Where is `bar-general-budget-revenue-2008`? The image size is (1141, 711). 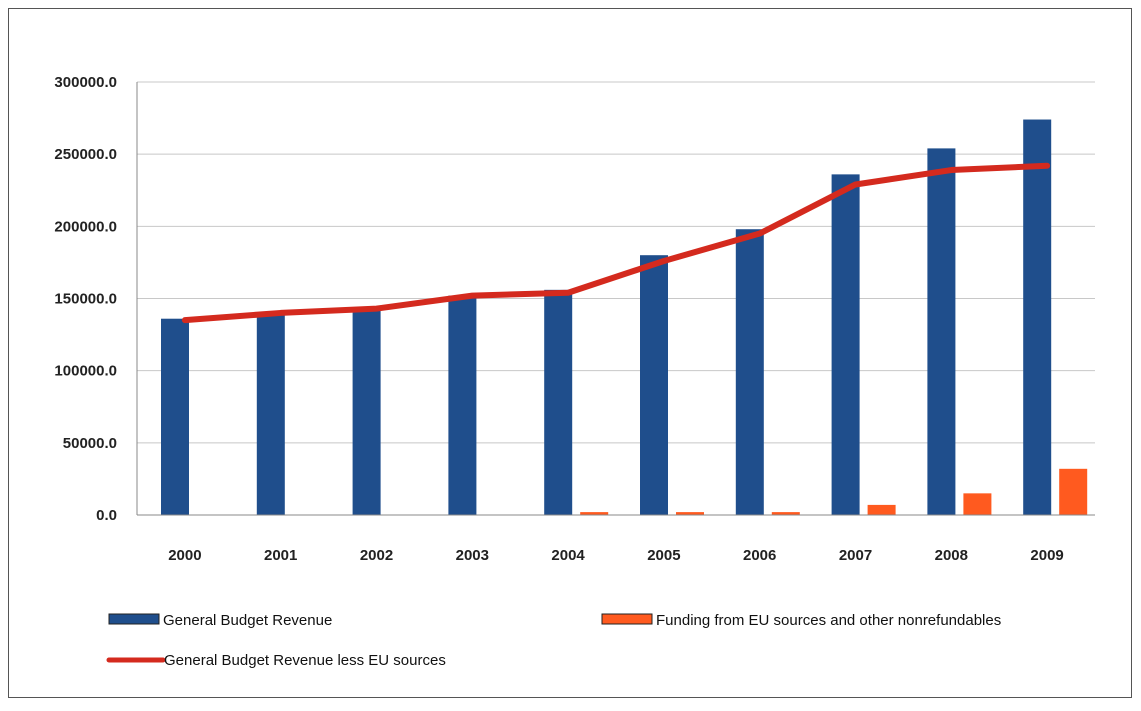
bar-general-budget-revenue-2008 is located at coordinates (941, 332).